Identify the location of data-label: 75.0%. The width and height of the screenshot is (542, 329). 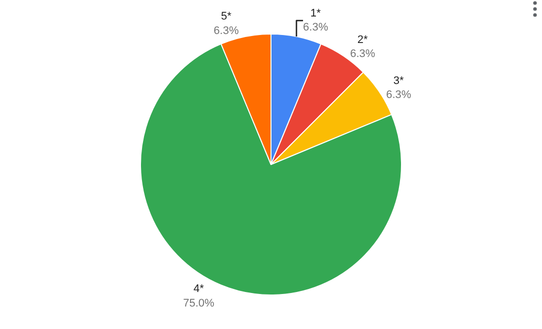
(198, 303).